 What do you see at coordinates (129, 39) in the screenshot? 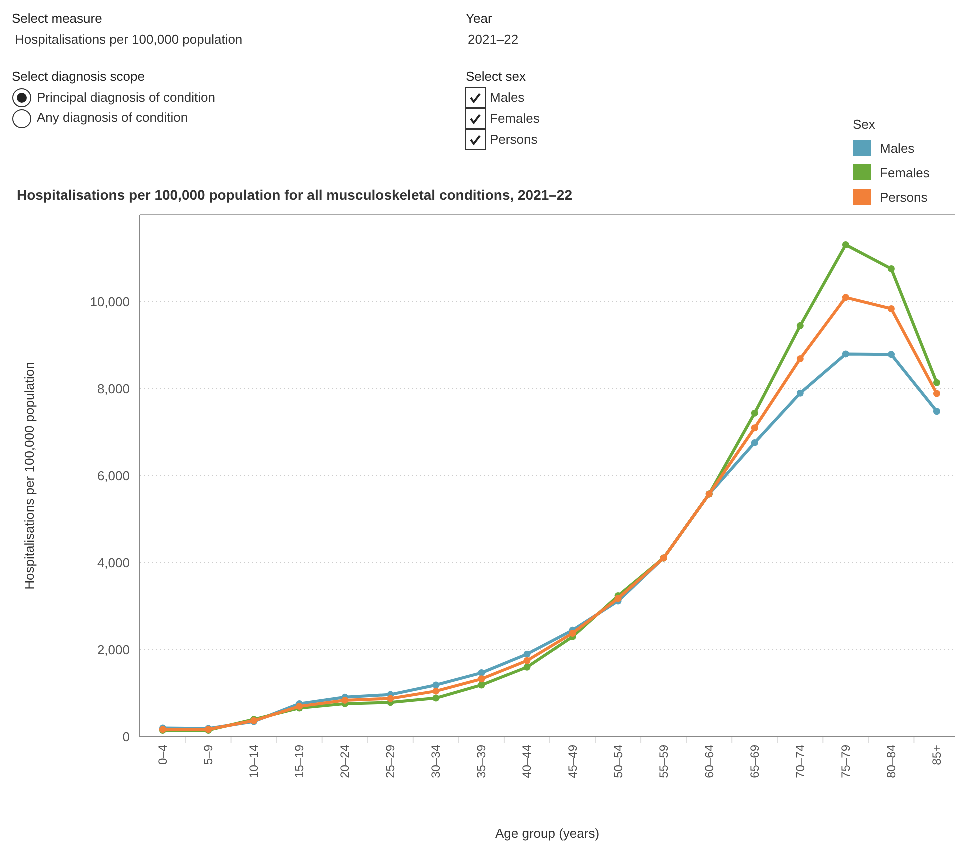
I see `text: Hospitalisations per 100,000 population` at bounding box center [129, 39].